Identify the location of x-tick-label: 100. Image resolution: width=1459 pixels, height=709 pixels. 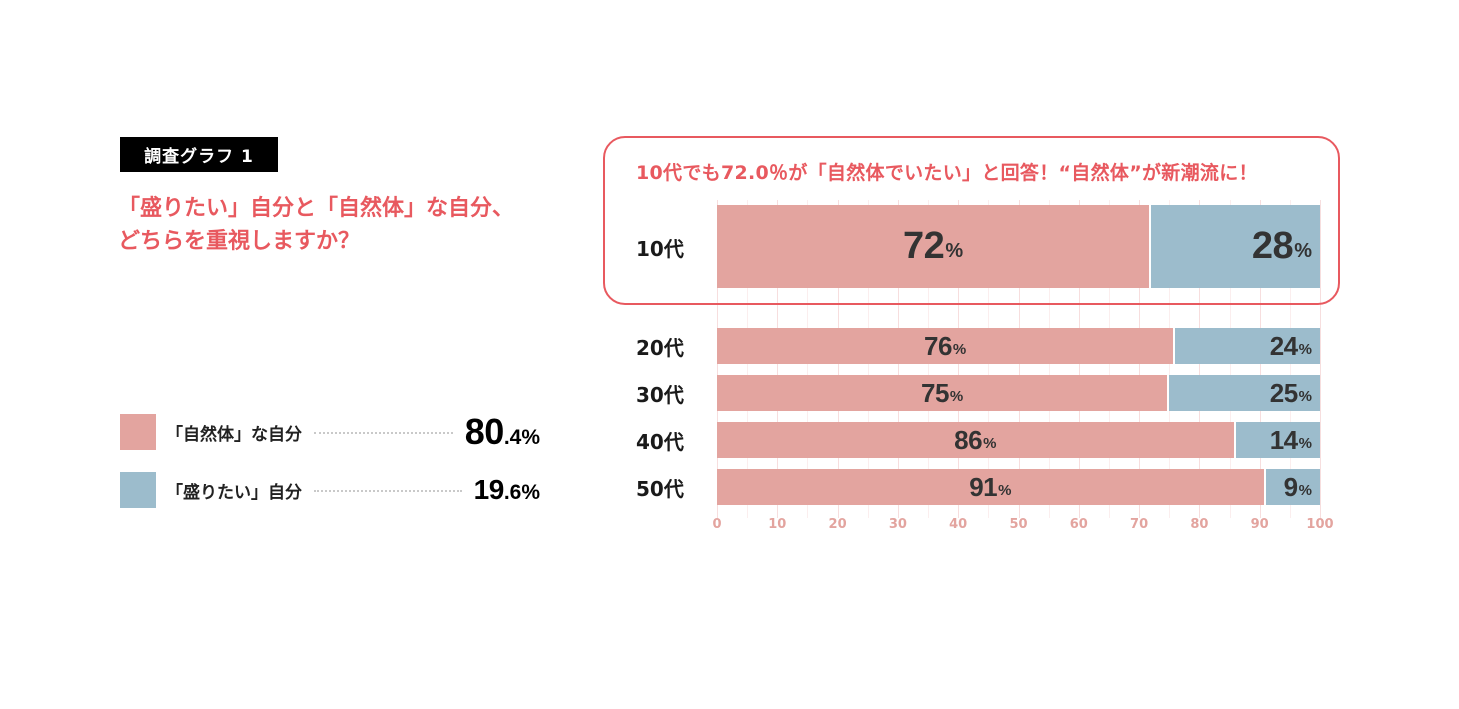
(1320, 524).